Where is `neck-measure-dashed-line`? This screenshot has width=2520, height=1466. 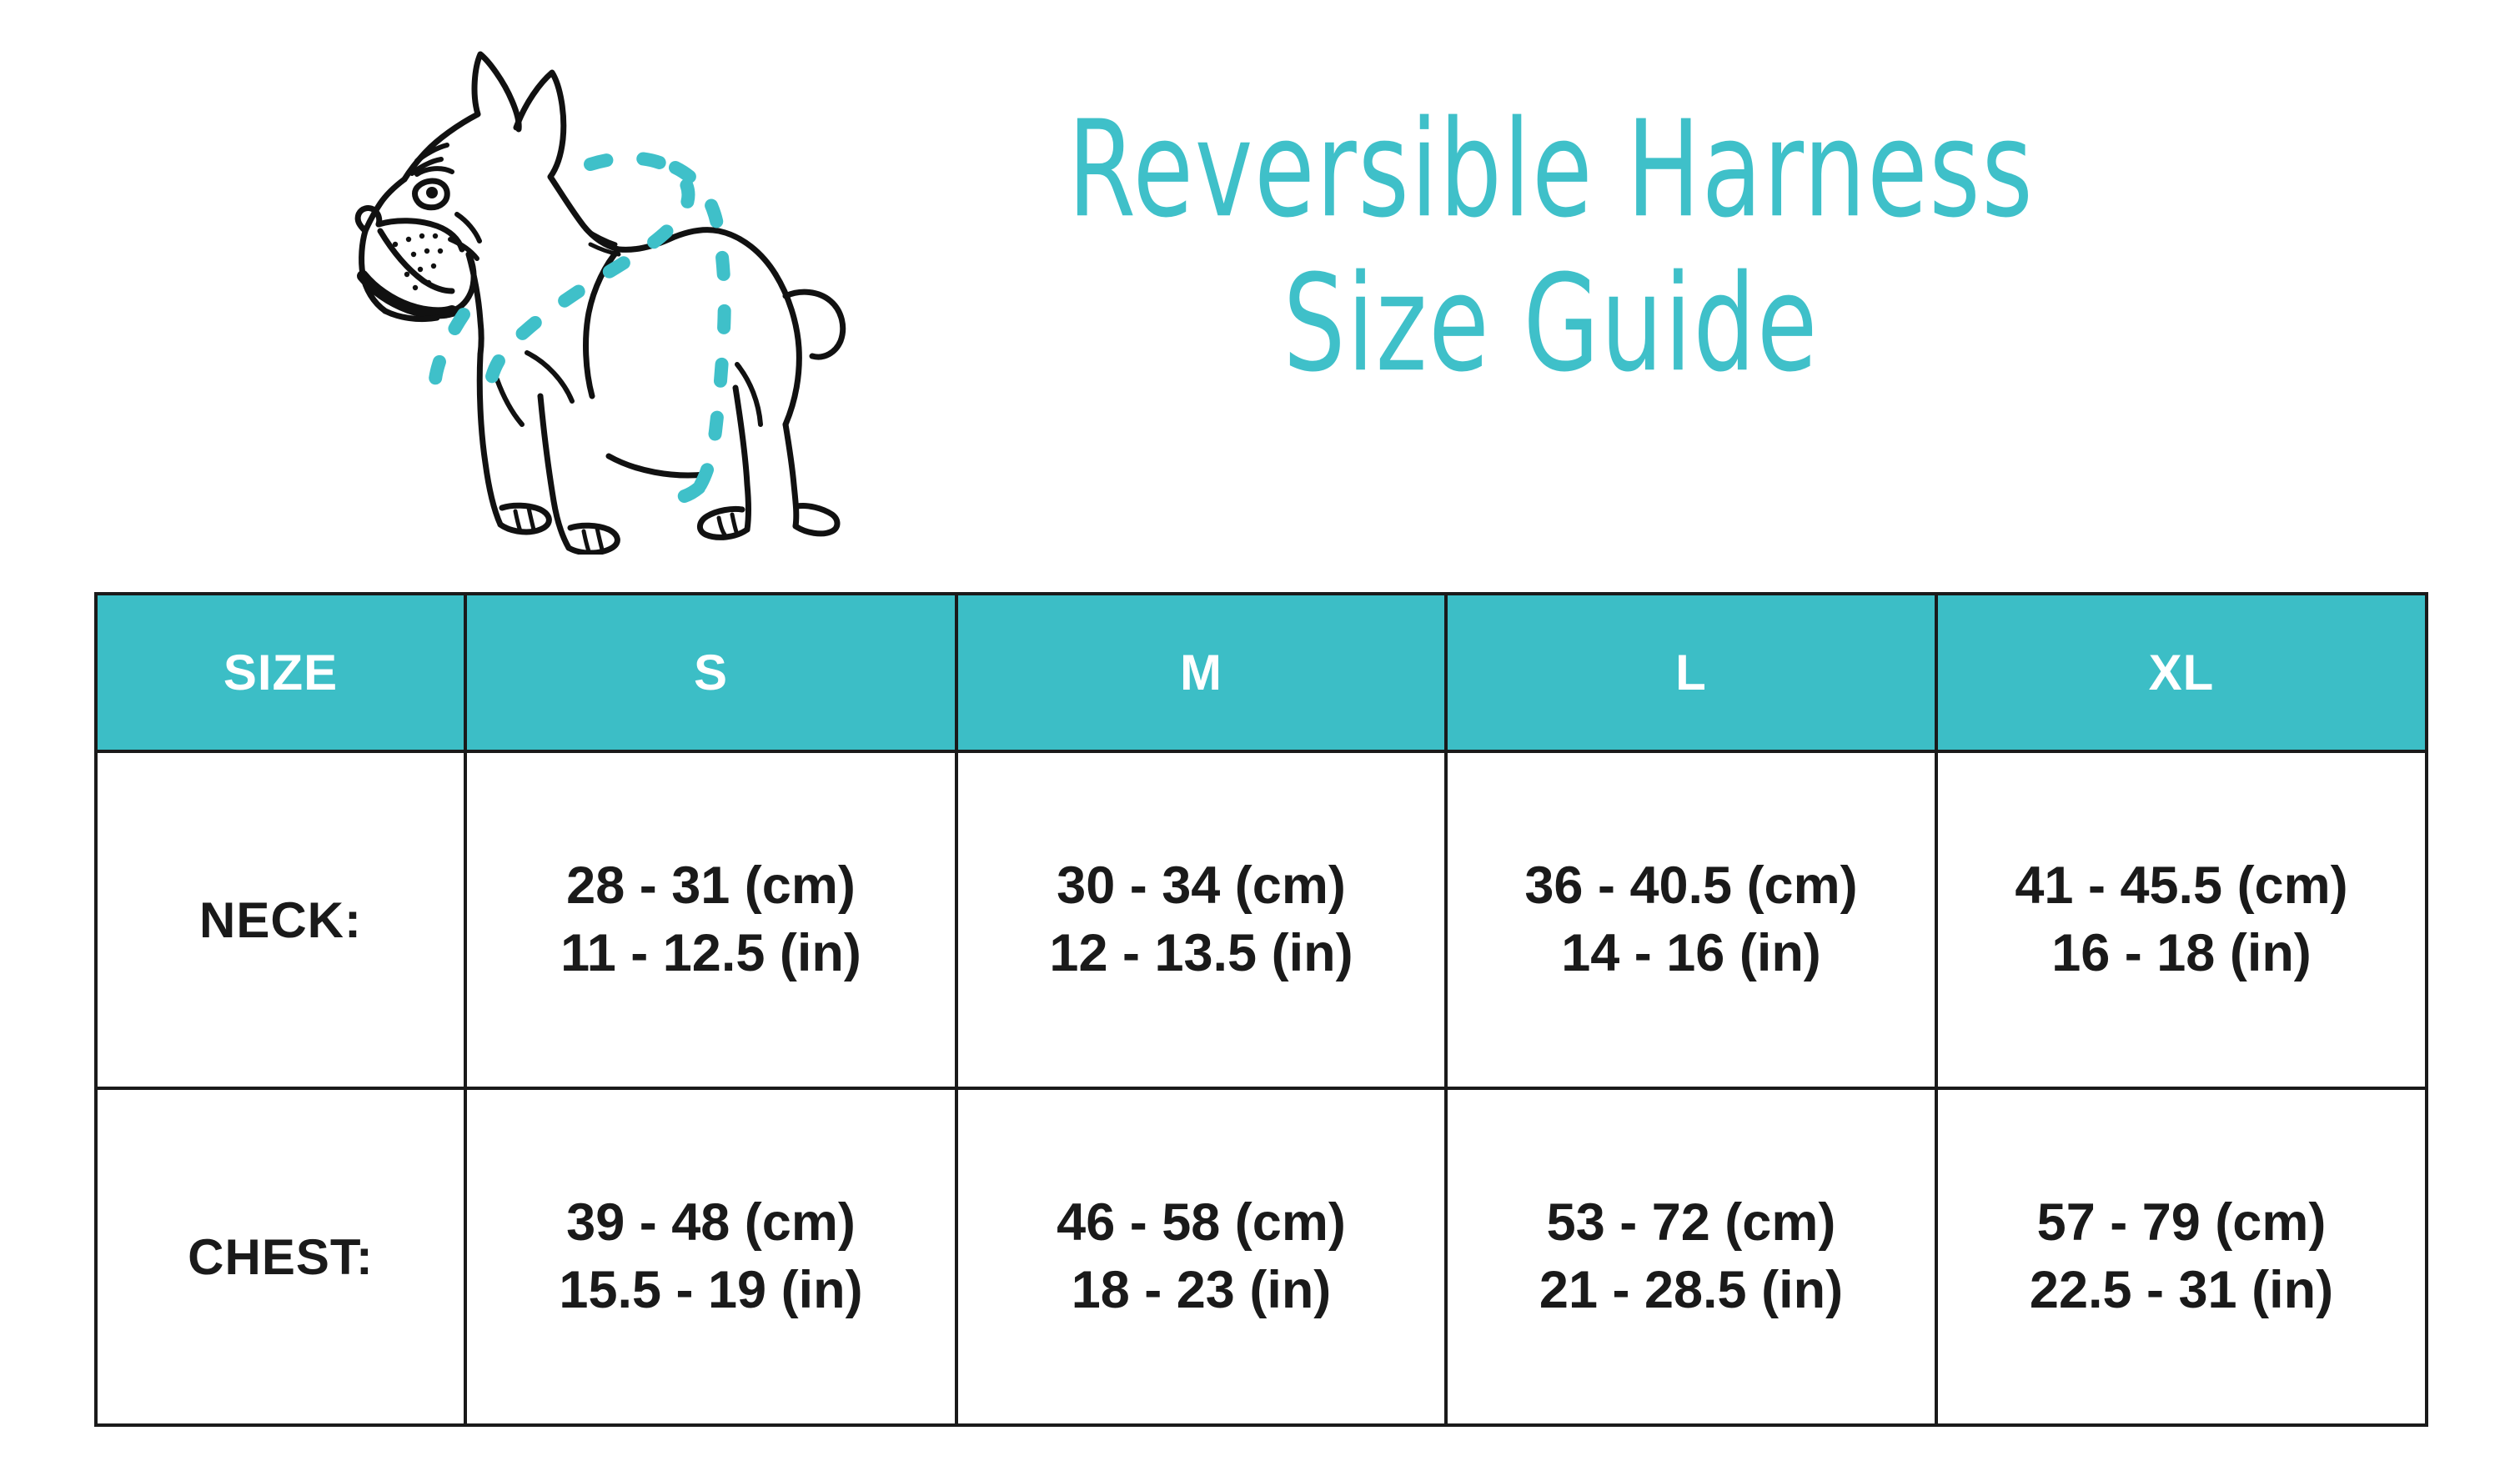 neck-measure-dashed-line is located at coordinates (561, 277).